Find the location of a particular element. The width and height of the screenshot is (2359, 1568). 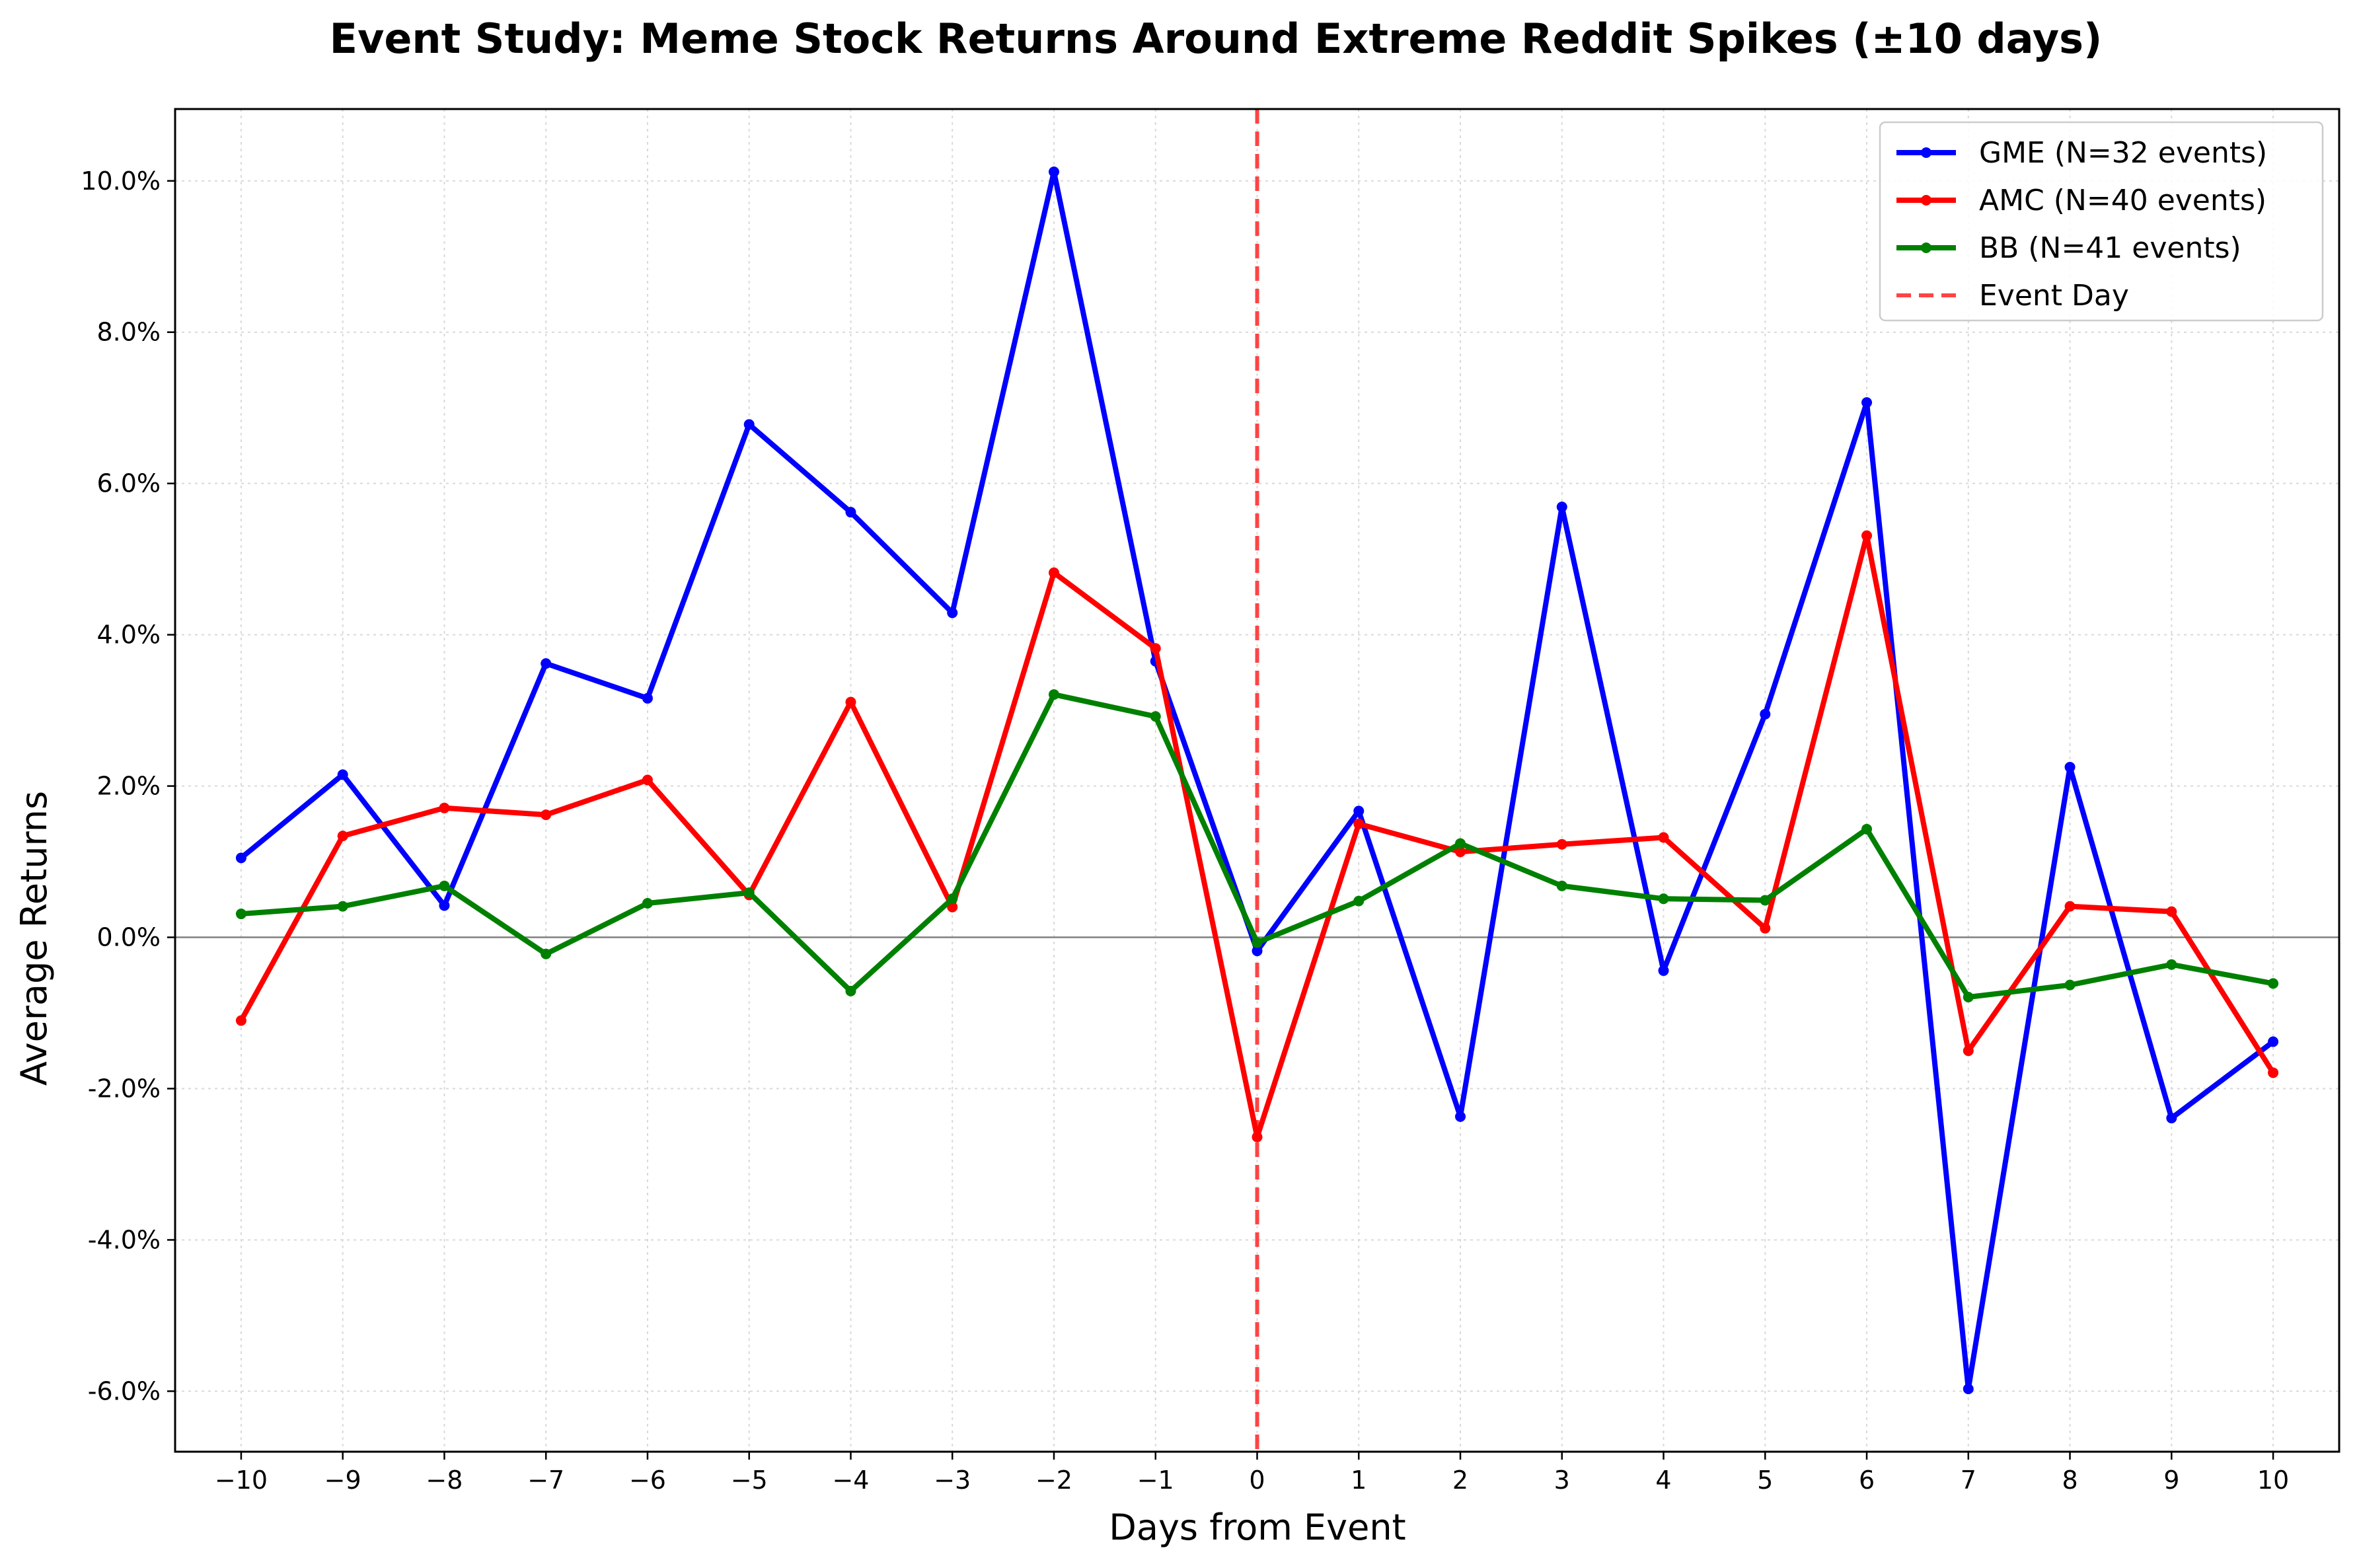

legend-label: Event Day is located at coordinates (2054, 296).